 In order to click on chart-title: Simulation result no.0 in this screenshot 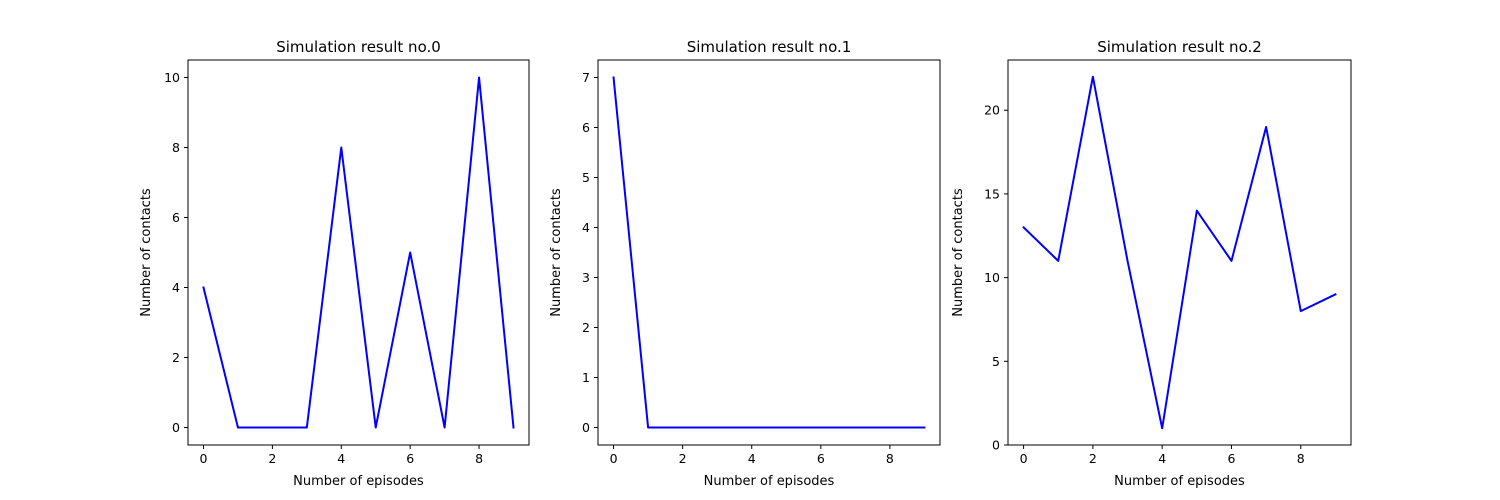, I will do `click(358, 47)`.